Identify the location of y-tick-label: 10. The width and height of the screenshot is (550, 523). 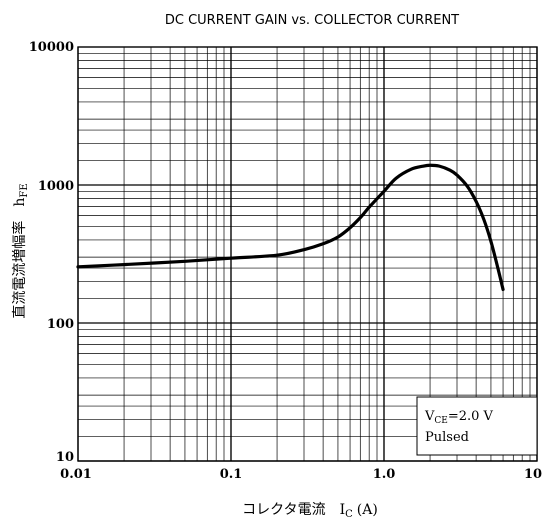
(65, 457).